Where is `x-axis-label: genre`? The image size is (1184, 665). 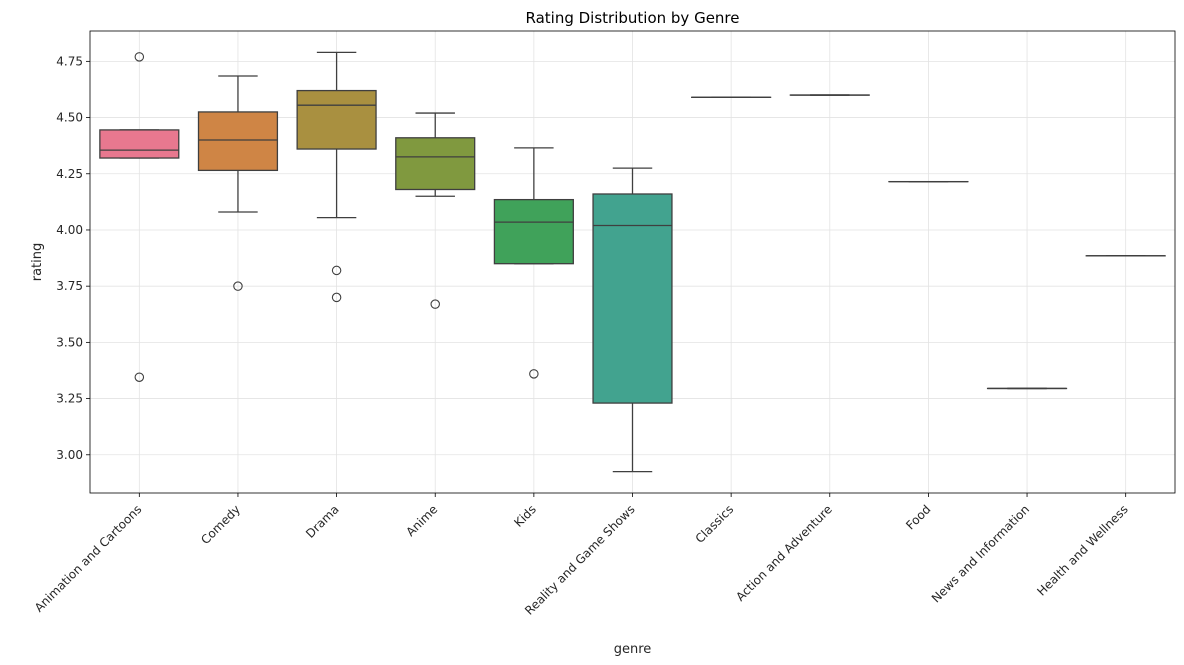
x-axis-label: genre is located at coordinates (633, 649).